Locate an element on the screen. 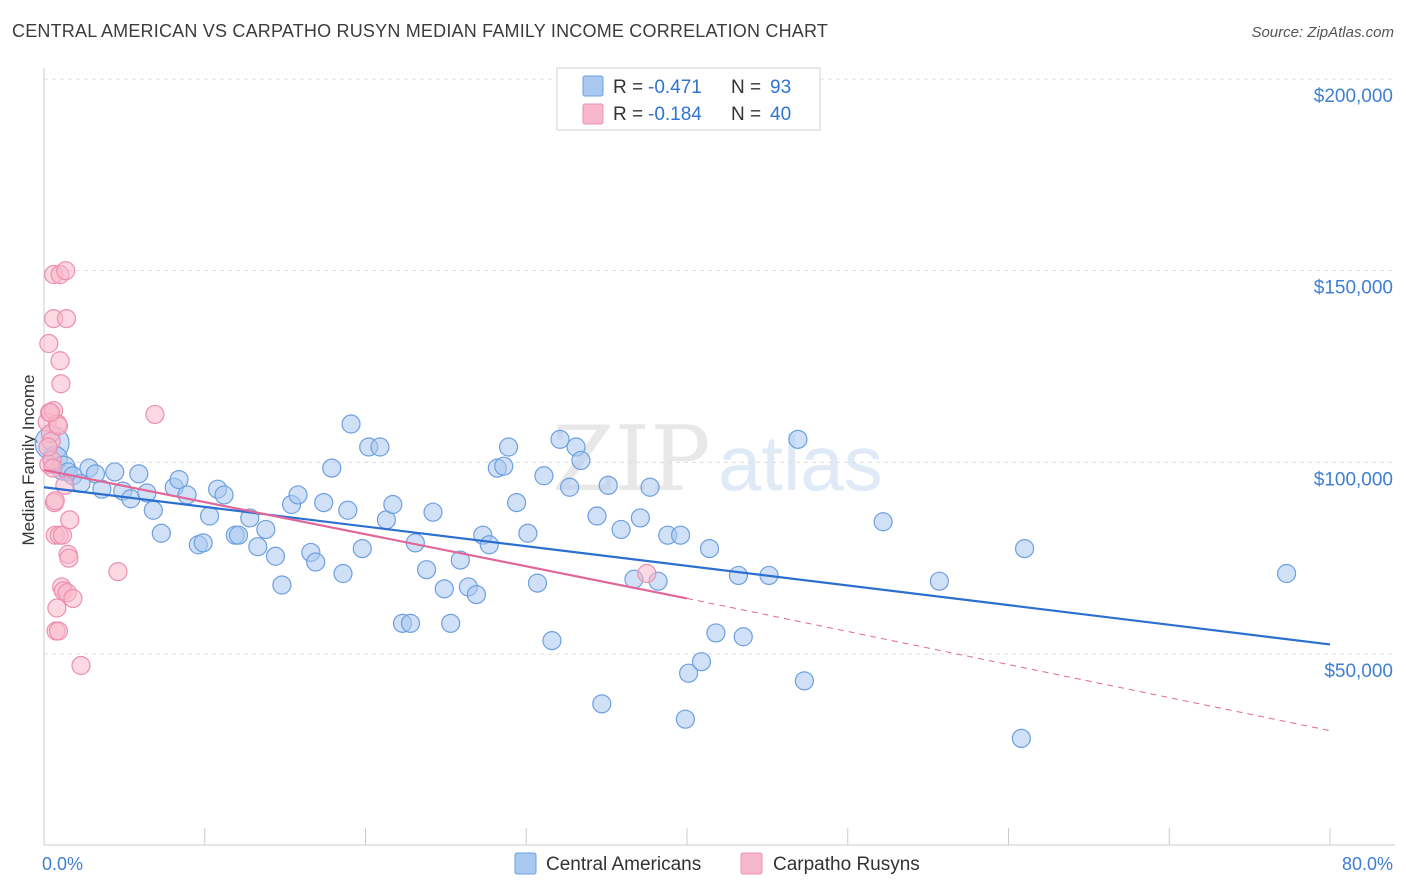  y-axis-label: Median Family Income is located at coordinates (28, 459).